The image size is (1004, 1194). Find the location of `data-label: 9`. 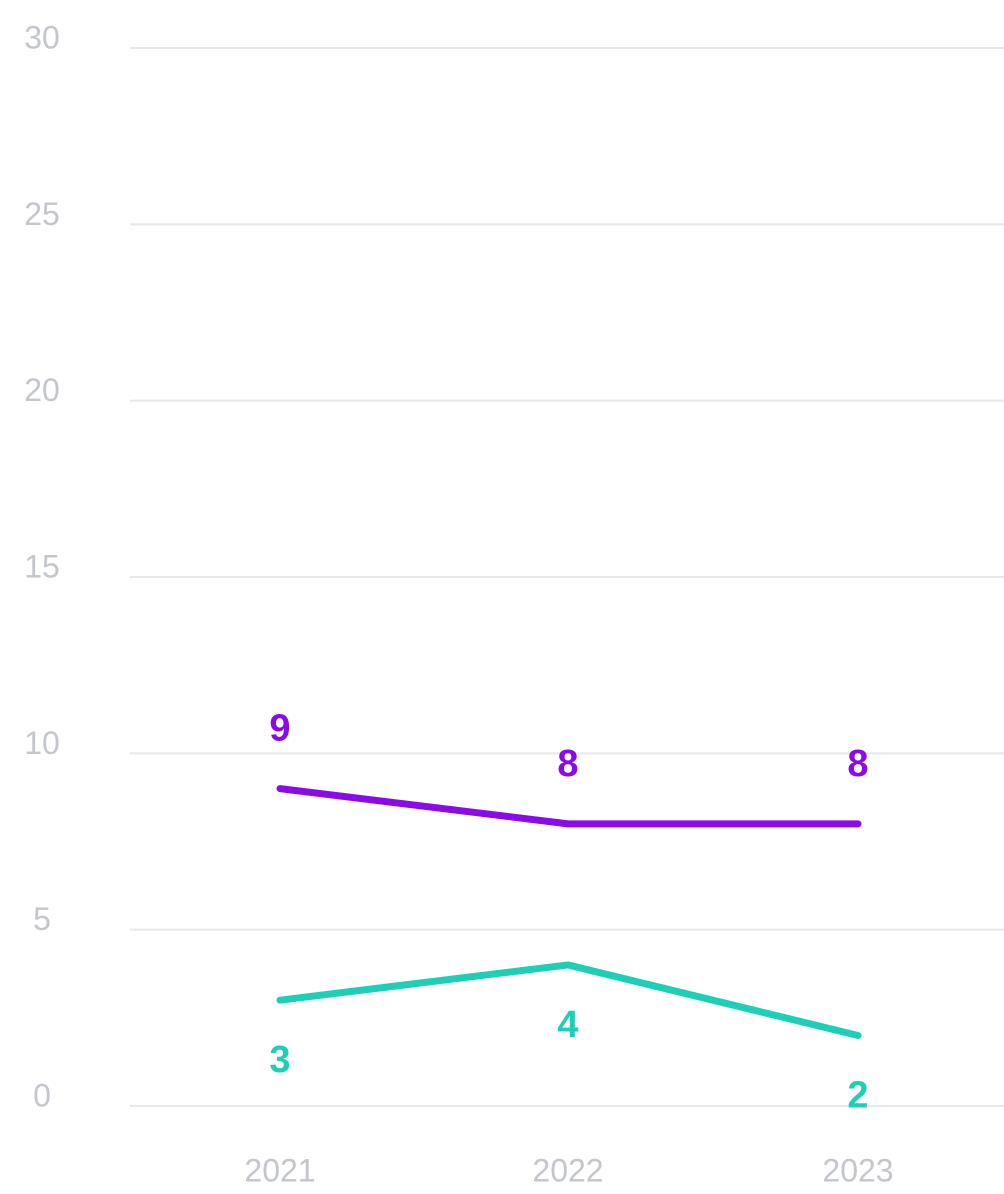

data-label: 9 is located at coordinates (279, 729).